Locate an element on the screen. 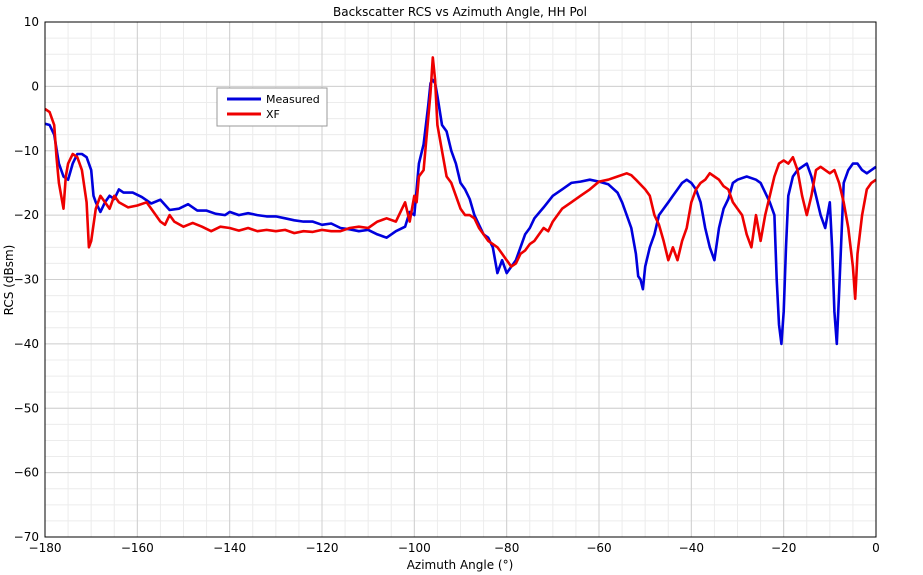 This screenshot has height=575, width=923. y-tick-label: −30 is located at coordinates (26, 280).